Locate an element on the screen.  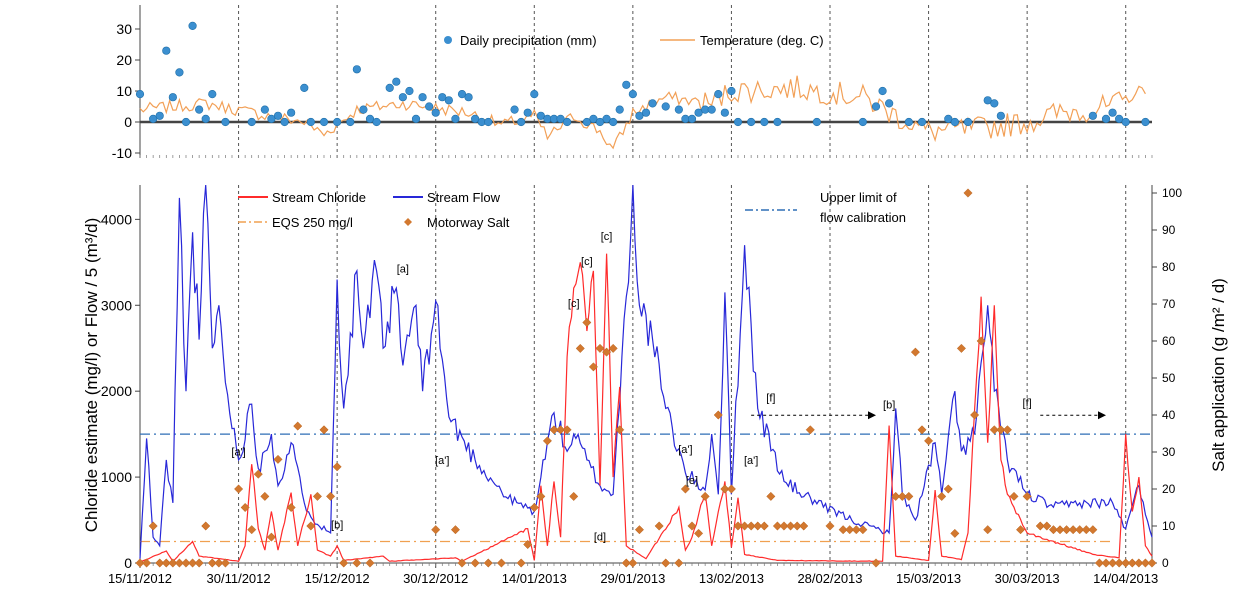
annotation-label: [b] is located at coordinates (337, 526).